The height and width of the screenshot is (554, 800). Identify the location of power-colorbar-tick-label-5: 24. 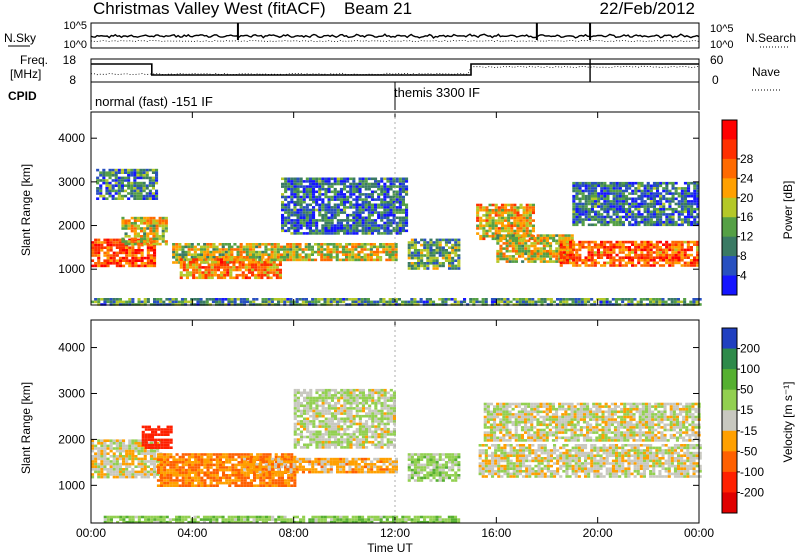
(747, 178).